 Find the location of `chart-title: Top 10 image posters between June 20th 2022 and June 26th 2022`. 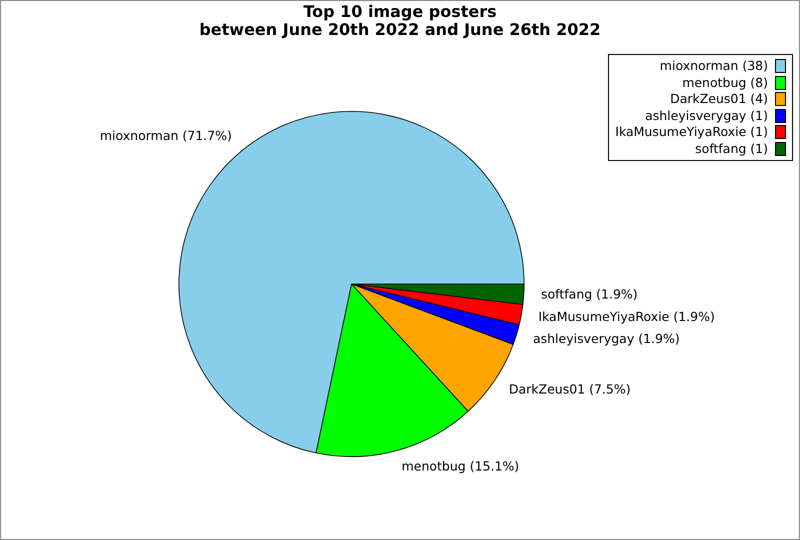

chart-title: Top 10 image posters between June 20th 2022 and June 26th 2022 is located at coordinates (400, 20).